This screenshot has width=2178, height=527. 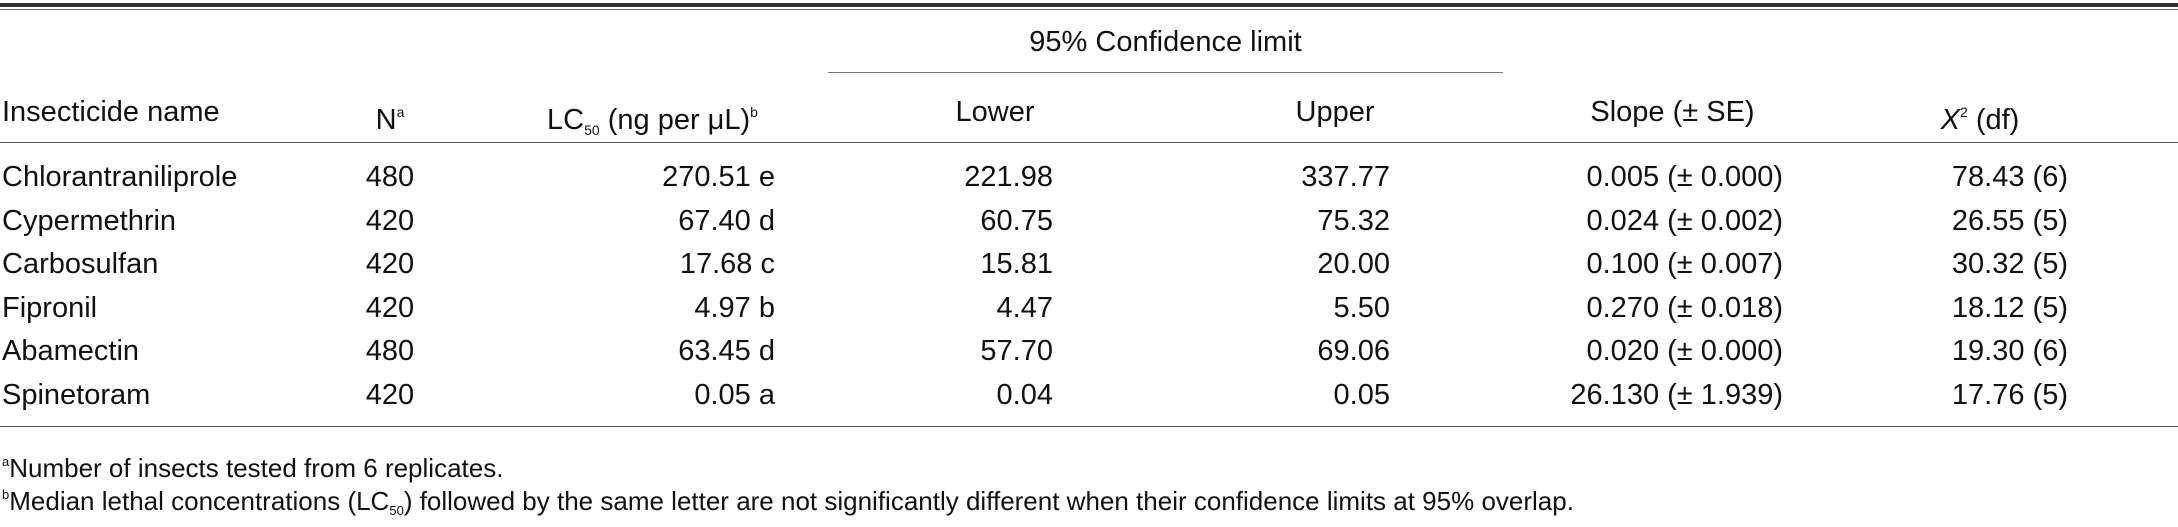 What do you see at coordinates (1361, 394) in the screenshot?
I see `cell-upper: 0.05` at bounding box center [1361, 394].